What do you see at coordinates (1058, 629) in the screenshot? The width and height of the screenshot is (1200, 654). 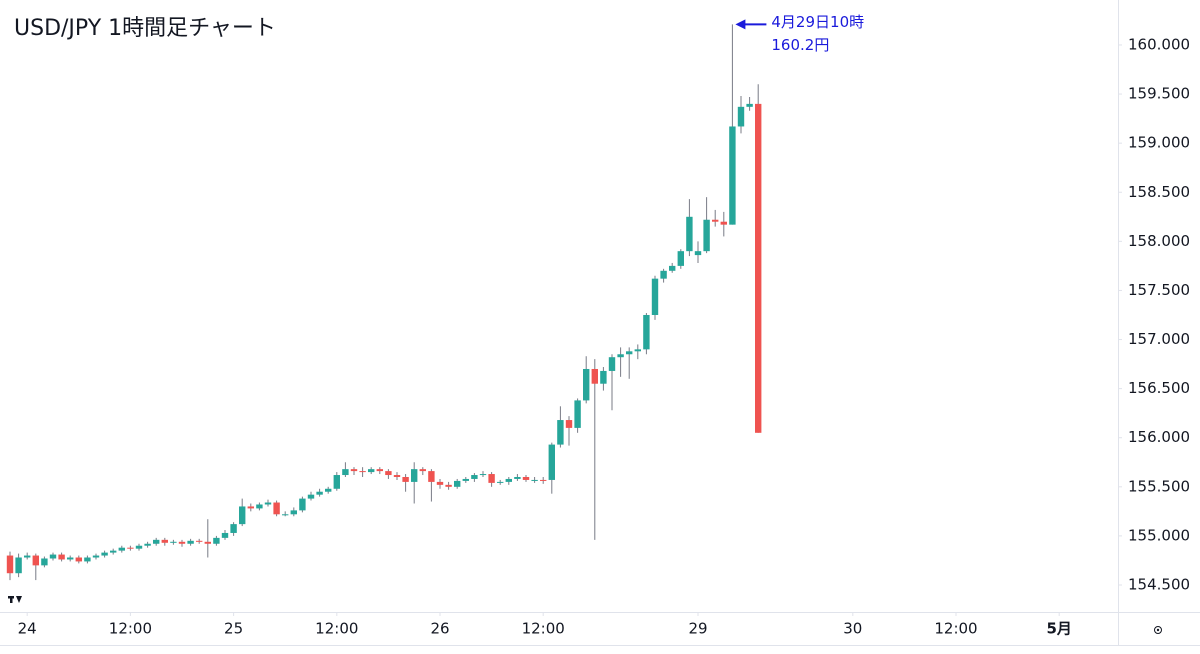 I see `x-tick-label: 5月` at bounding box center [1058, 629].